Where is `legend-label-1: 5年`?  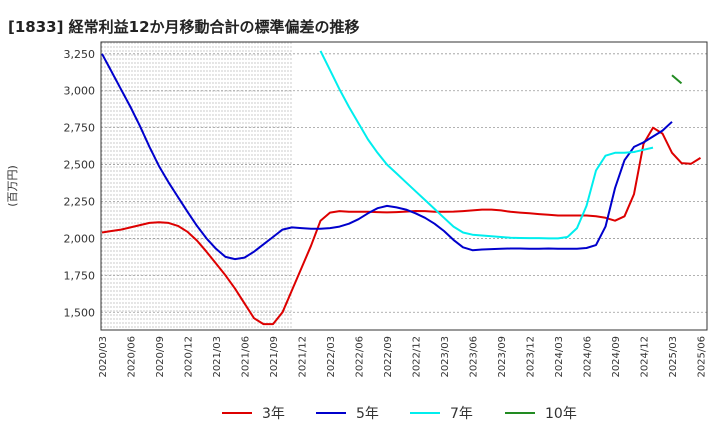 legend-label-1: 5年 is located at coordinates (367, 414).